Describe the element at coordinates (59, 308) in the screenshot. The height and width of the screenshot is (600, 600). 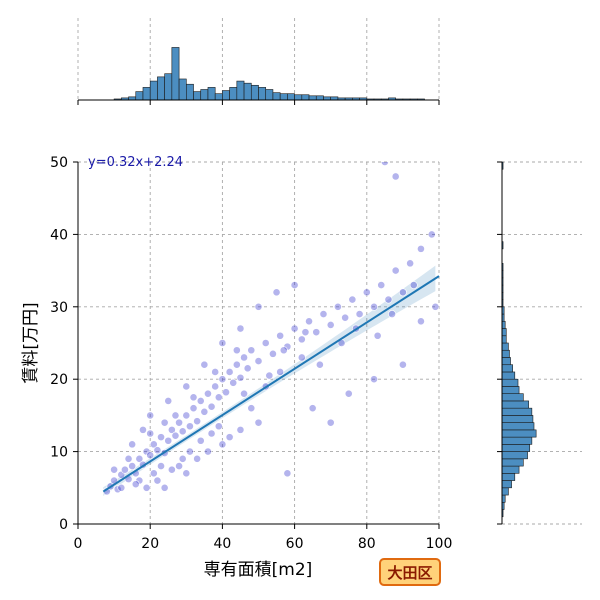
I see `y-tick-label: 30` at that location.